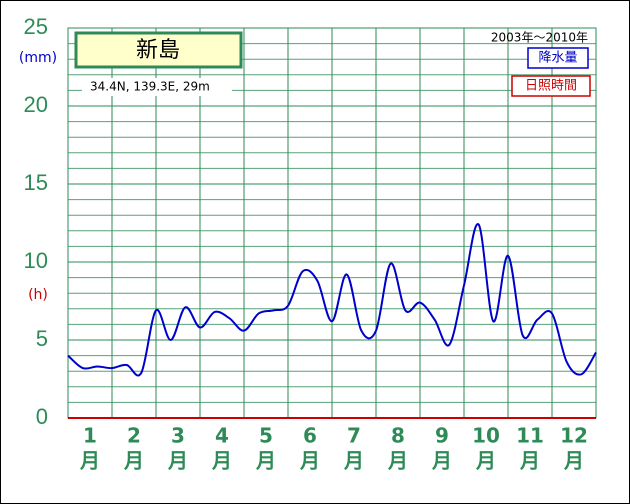  What do you see at coordinates (134, 436) in the screenshot?
I see `month-label: 2` at bounding box center [134, 436].